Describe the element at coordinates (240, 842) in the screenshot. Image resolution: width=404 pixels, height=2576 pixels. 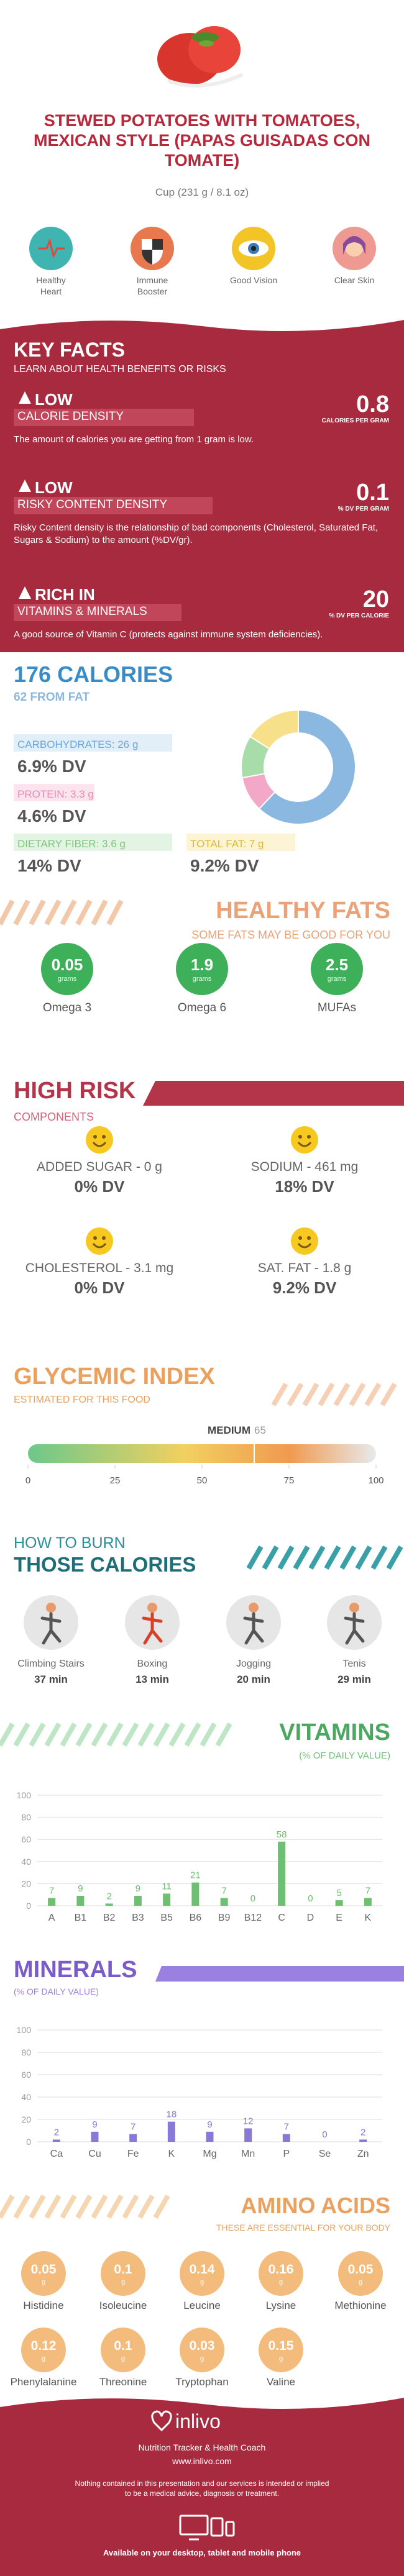
I see `fat-label-bg` at that location.